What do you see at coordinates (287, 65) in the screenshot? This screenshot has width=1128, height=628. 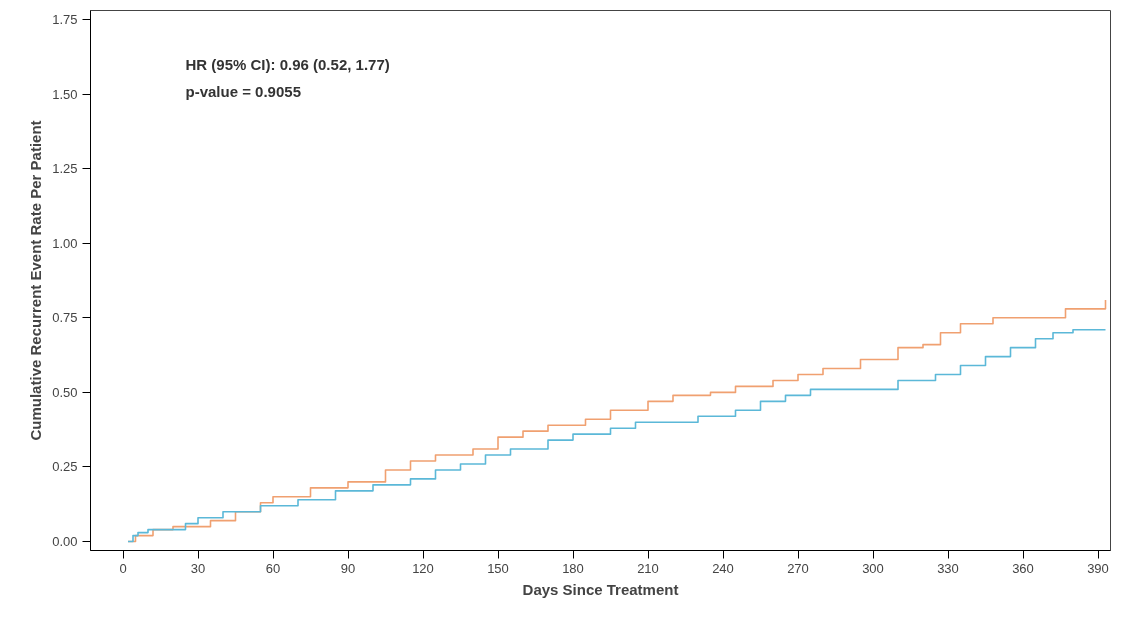 I see `annotation: HR (95% CI): 0.96 (0.52, 1.77)` at bounding box center [287, 65].